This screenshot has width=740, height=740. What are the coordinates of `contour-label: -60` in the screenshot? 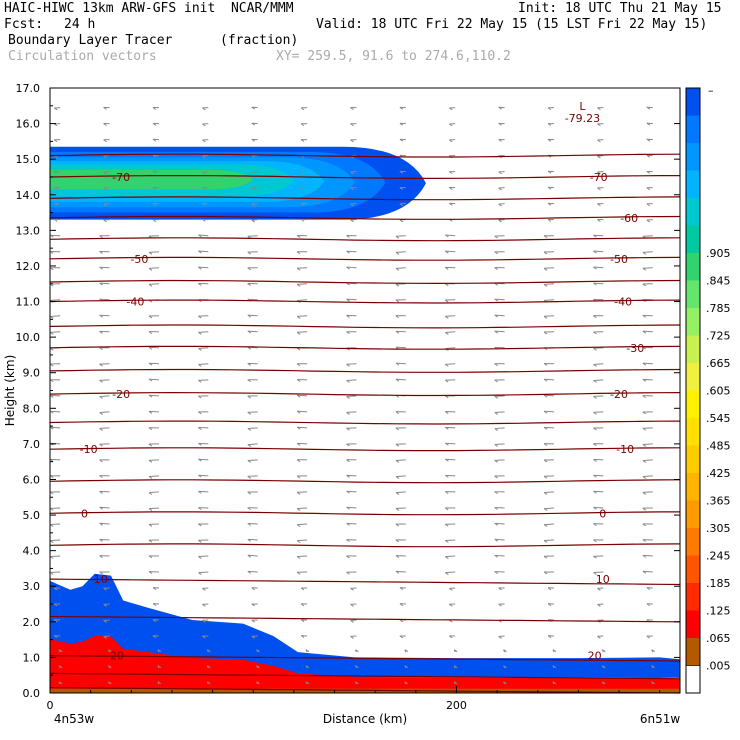 It's located at (629, 218).